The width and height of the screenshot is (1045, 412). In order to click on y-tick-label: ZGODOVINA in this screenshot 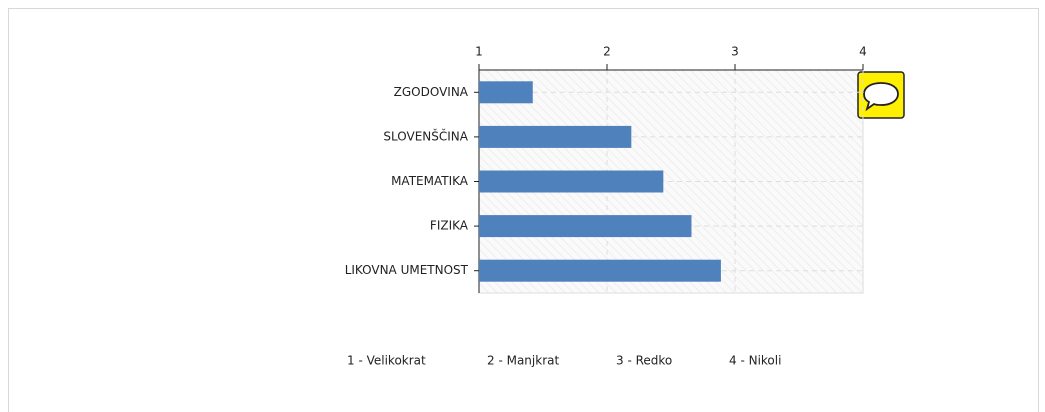, I will do `click(431, 92)`.